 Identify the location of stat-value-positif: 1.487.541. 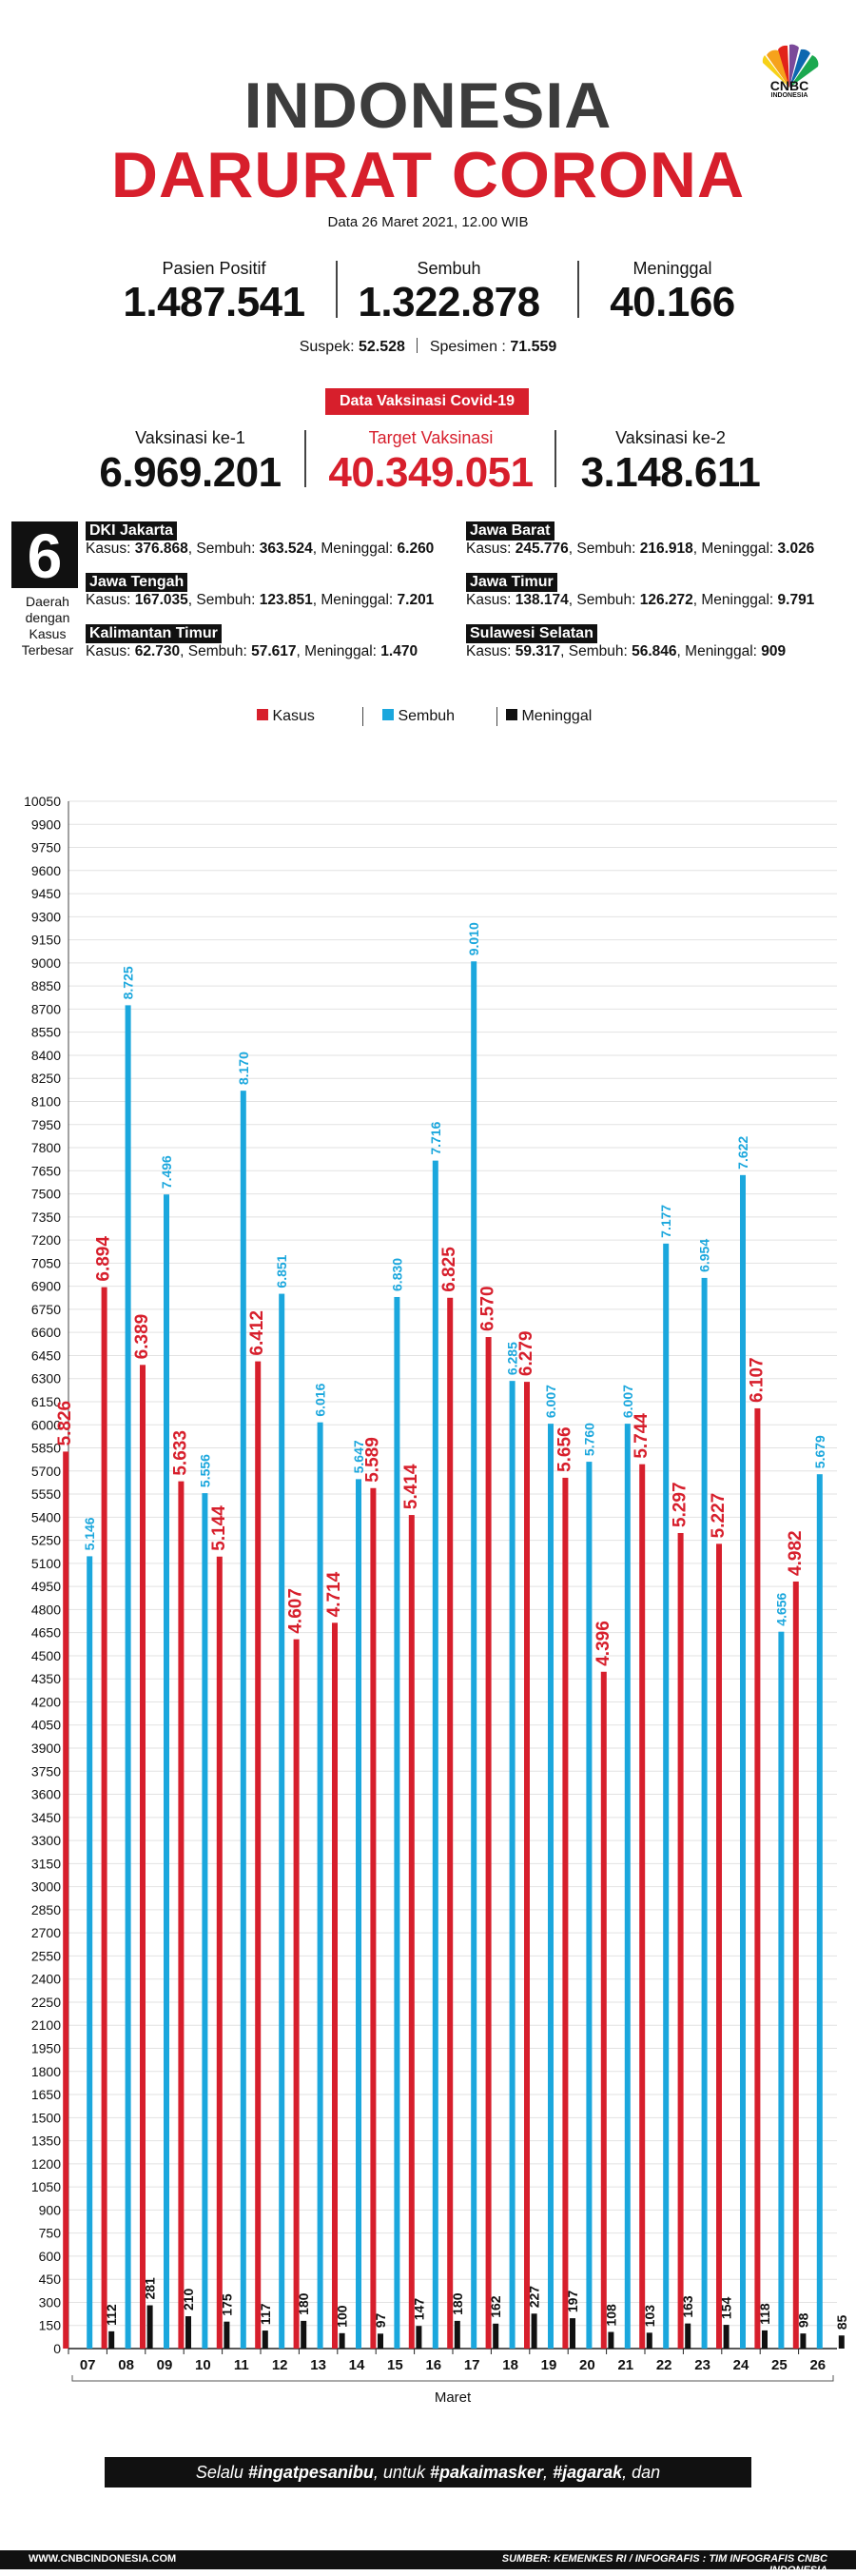
(214, 302).